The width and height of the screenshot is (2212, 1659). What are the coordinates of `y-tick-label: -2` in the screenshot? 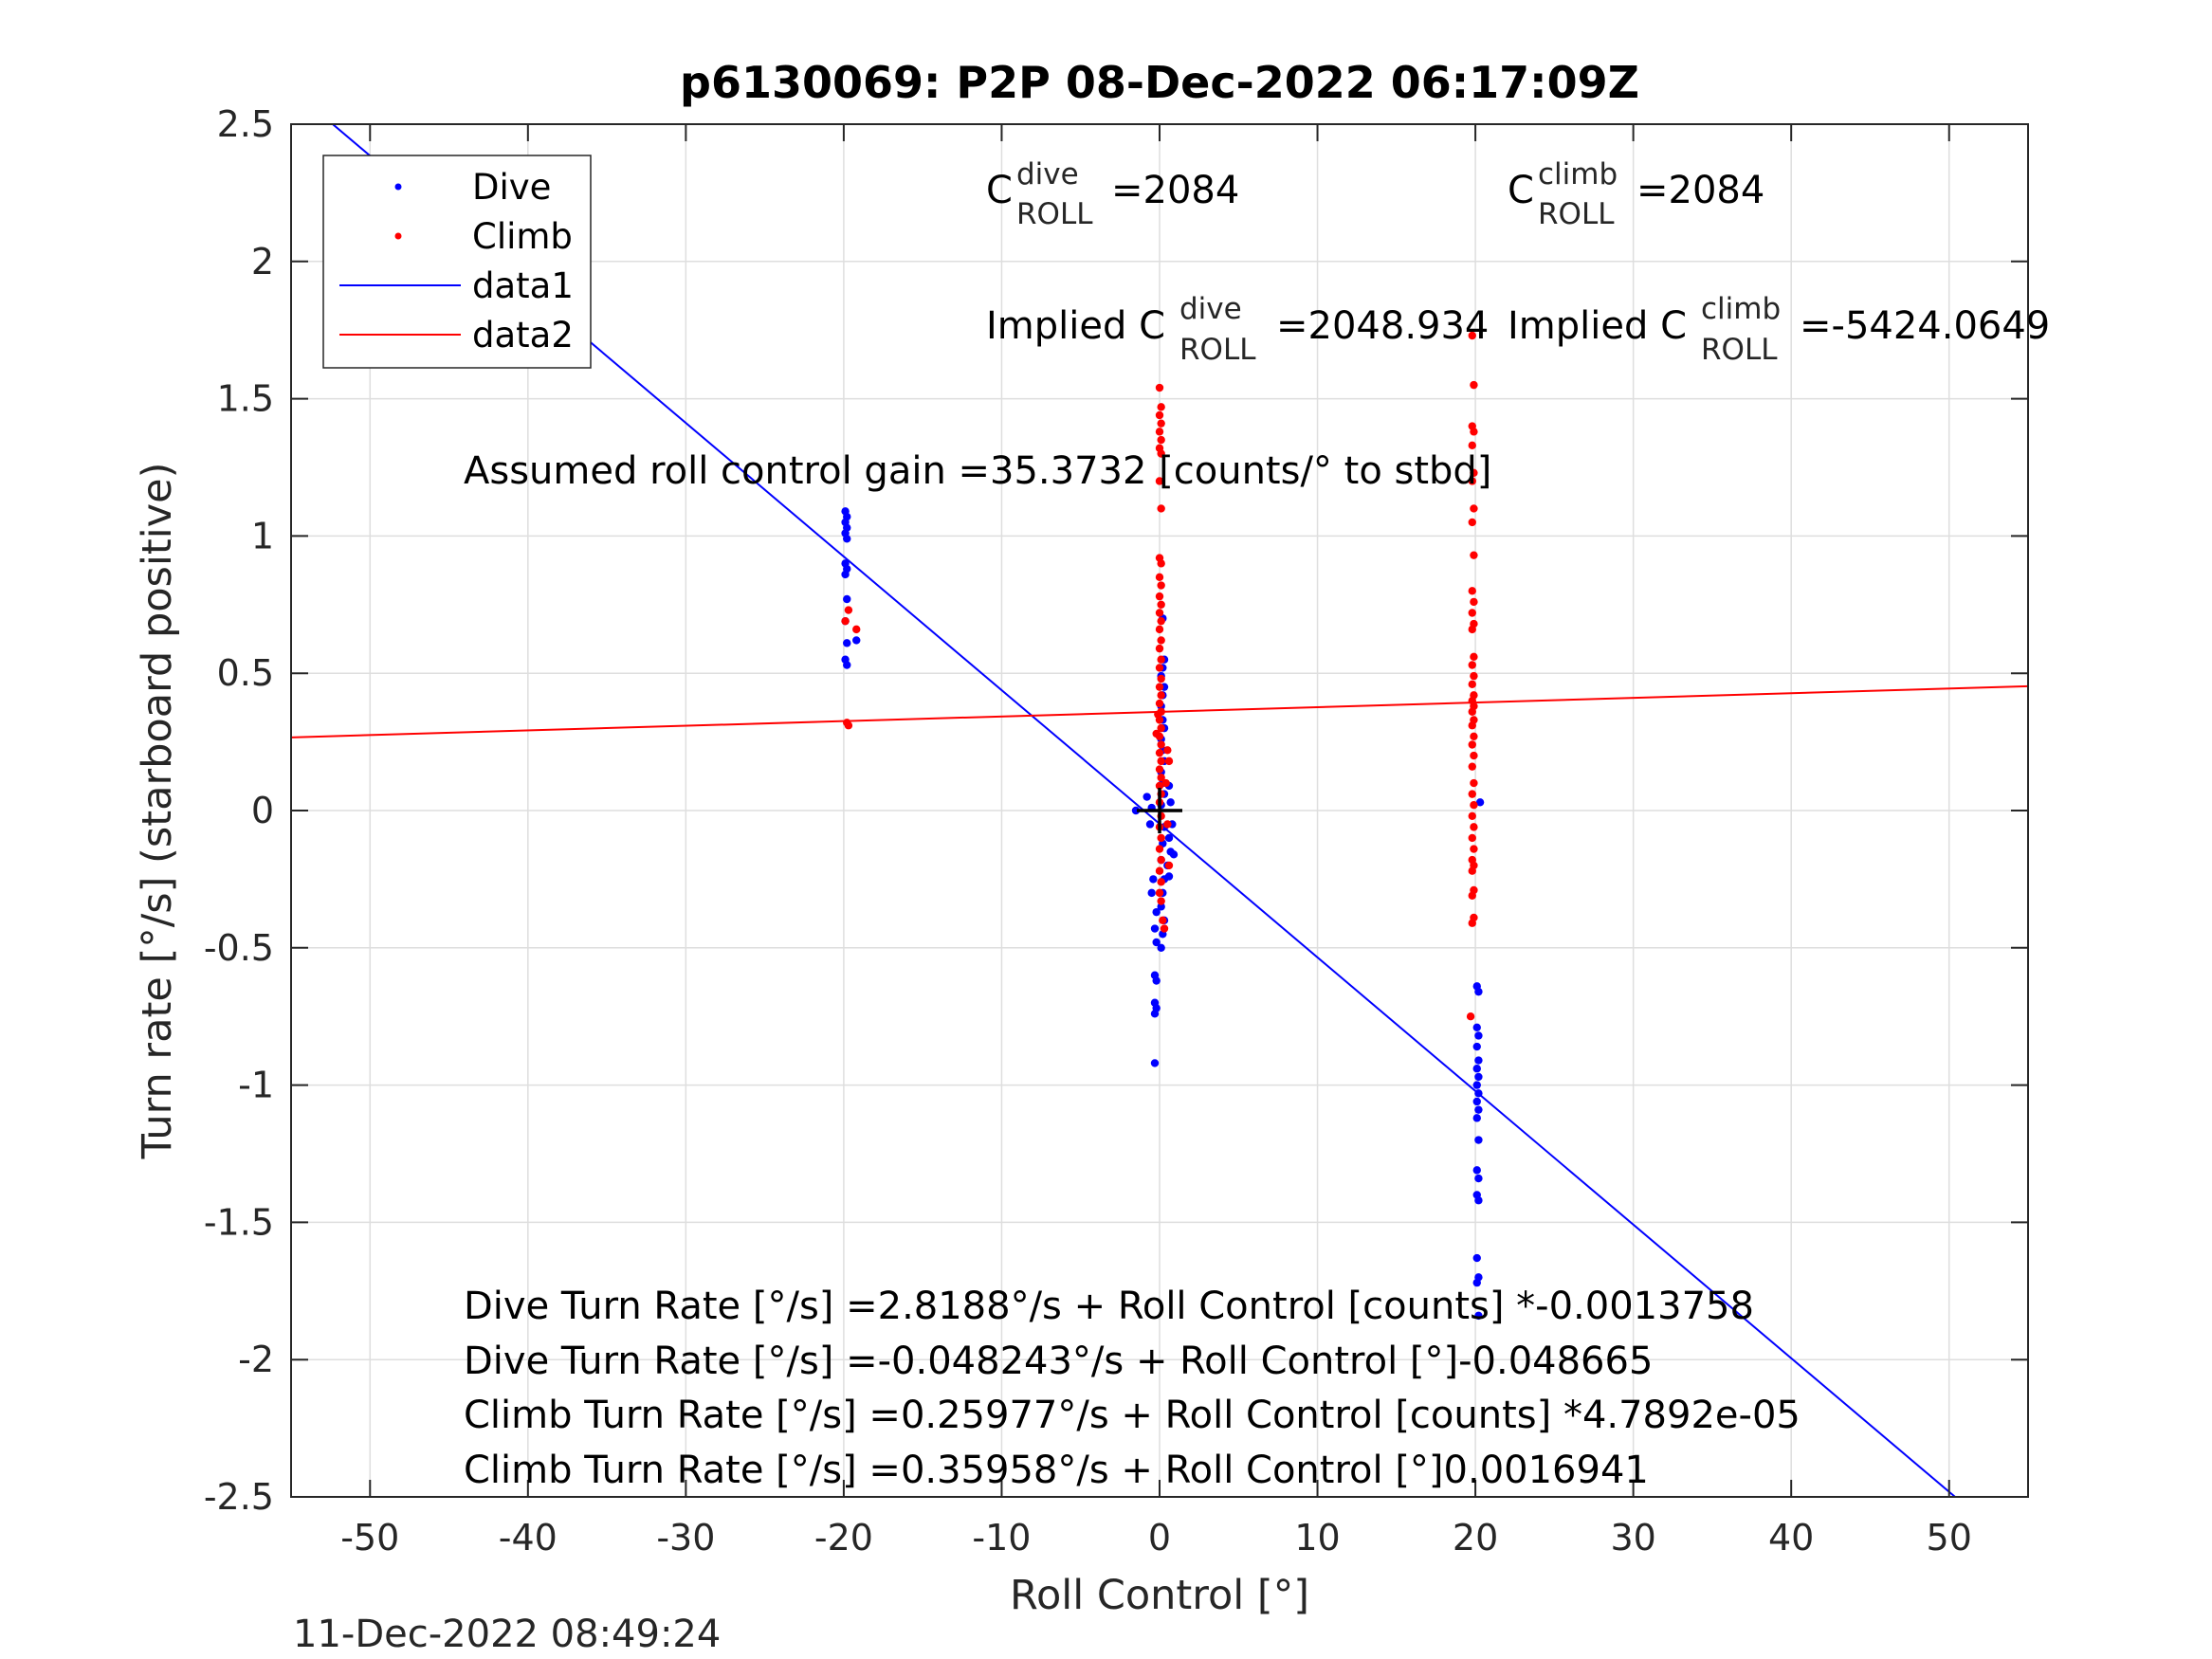 It's located at (256, 1359).